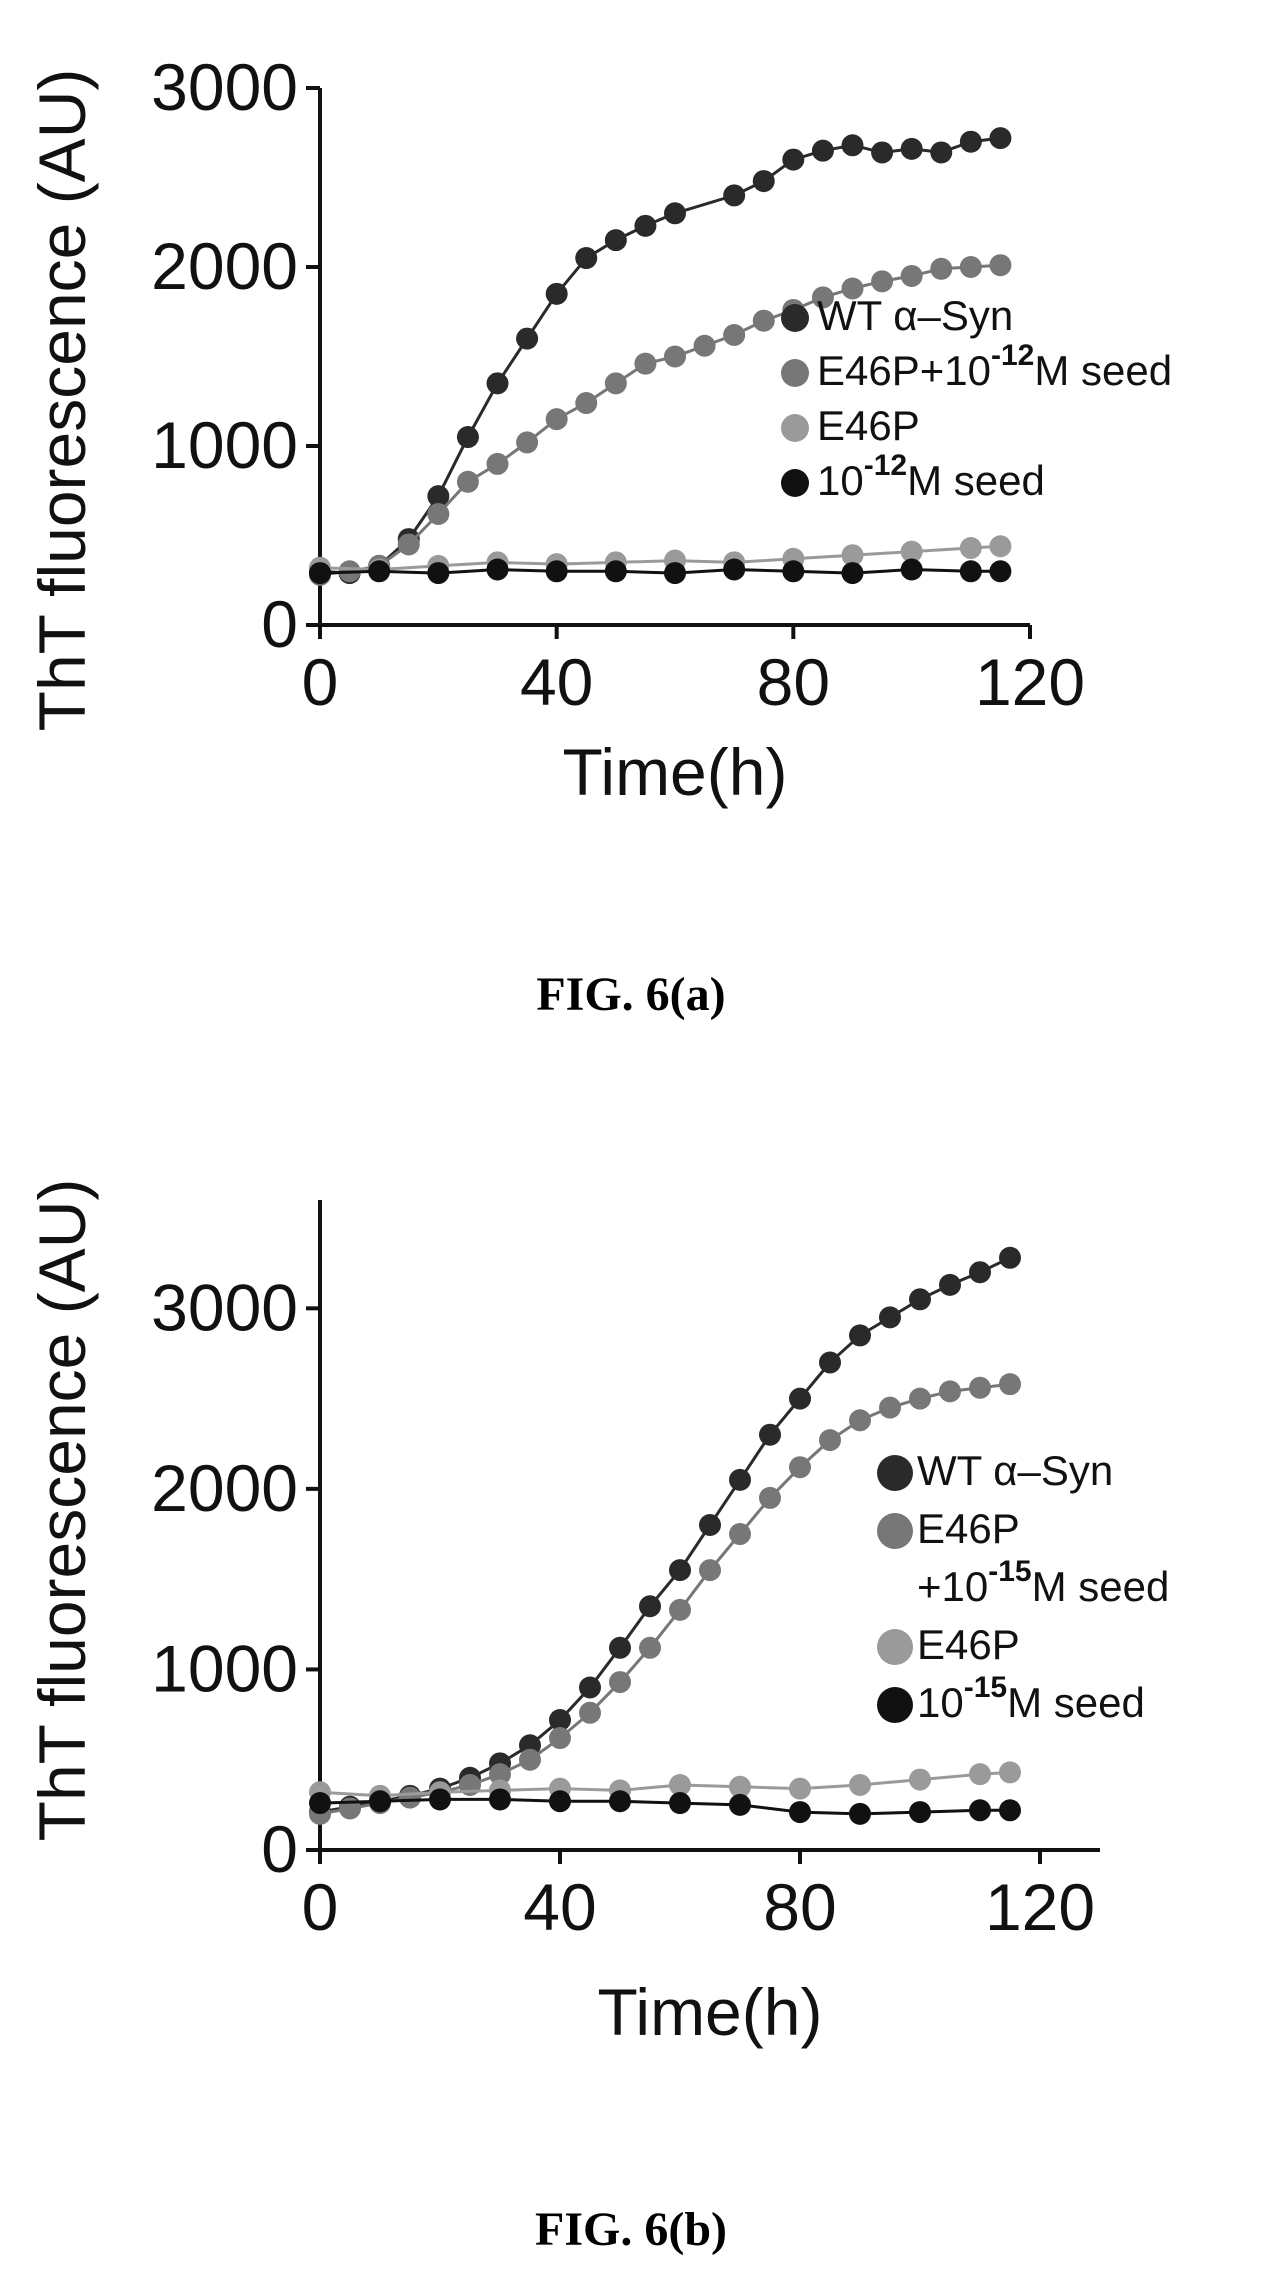  I want to click on legend-item: E46P+10-15M seed, so click(1023, 1557).